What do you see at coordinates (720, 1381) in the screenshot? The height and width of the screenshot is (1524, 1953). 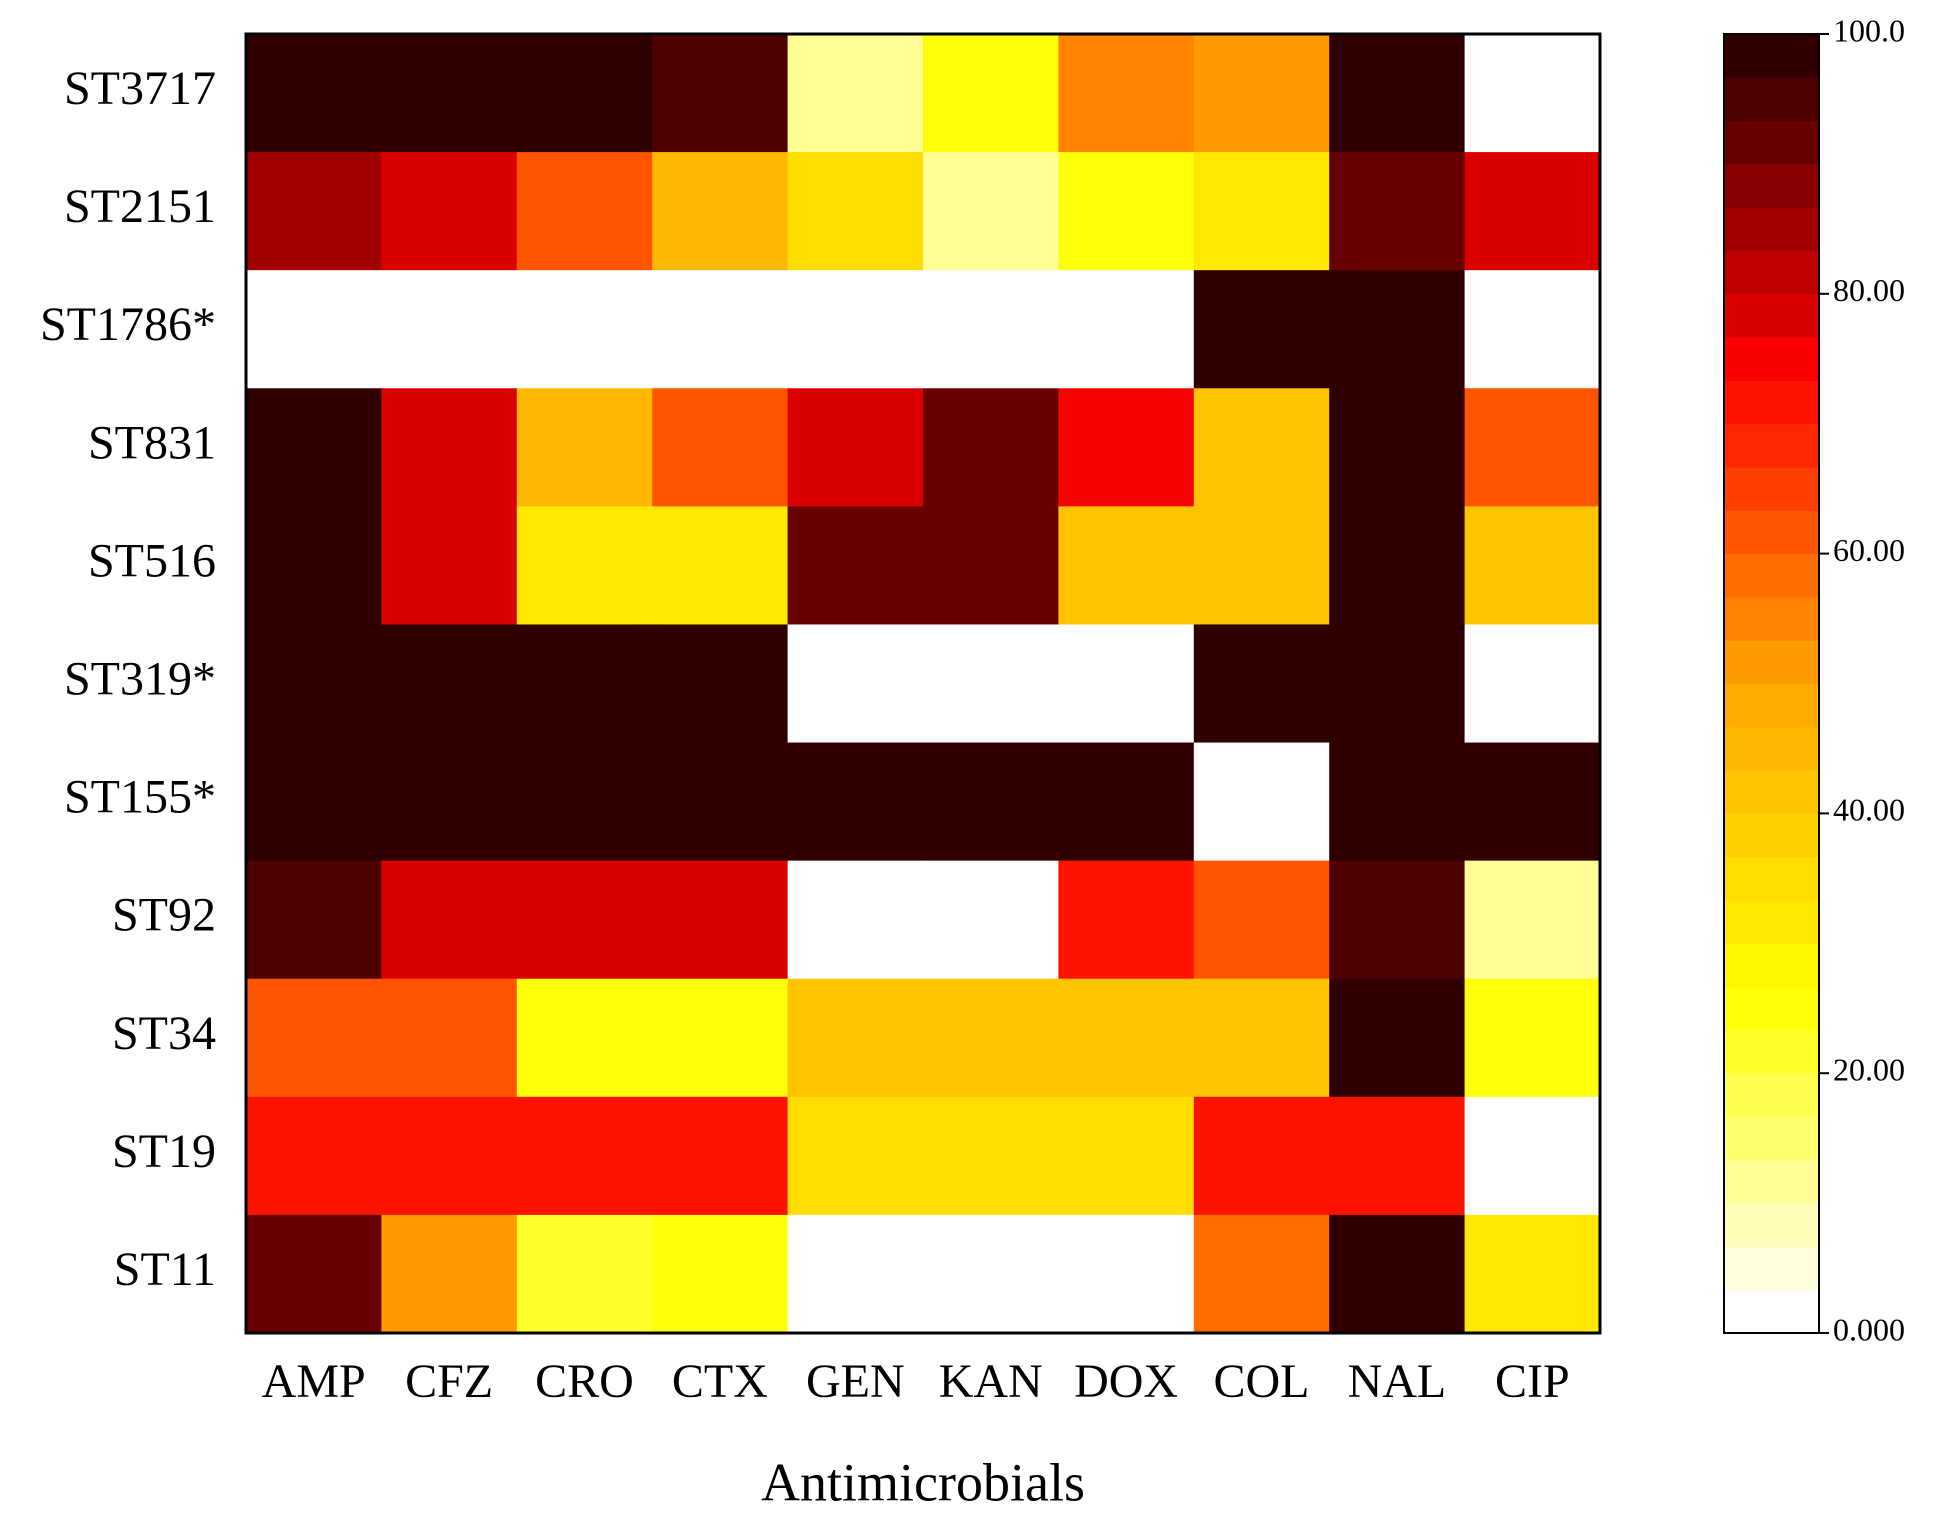 I see `x-tick-label: CTX` at bounding box center [720, 1381].